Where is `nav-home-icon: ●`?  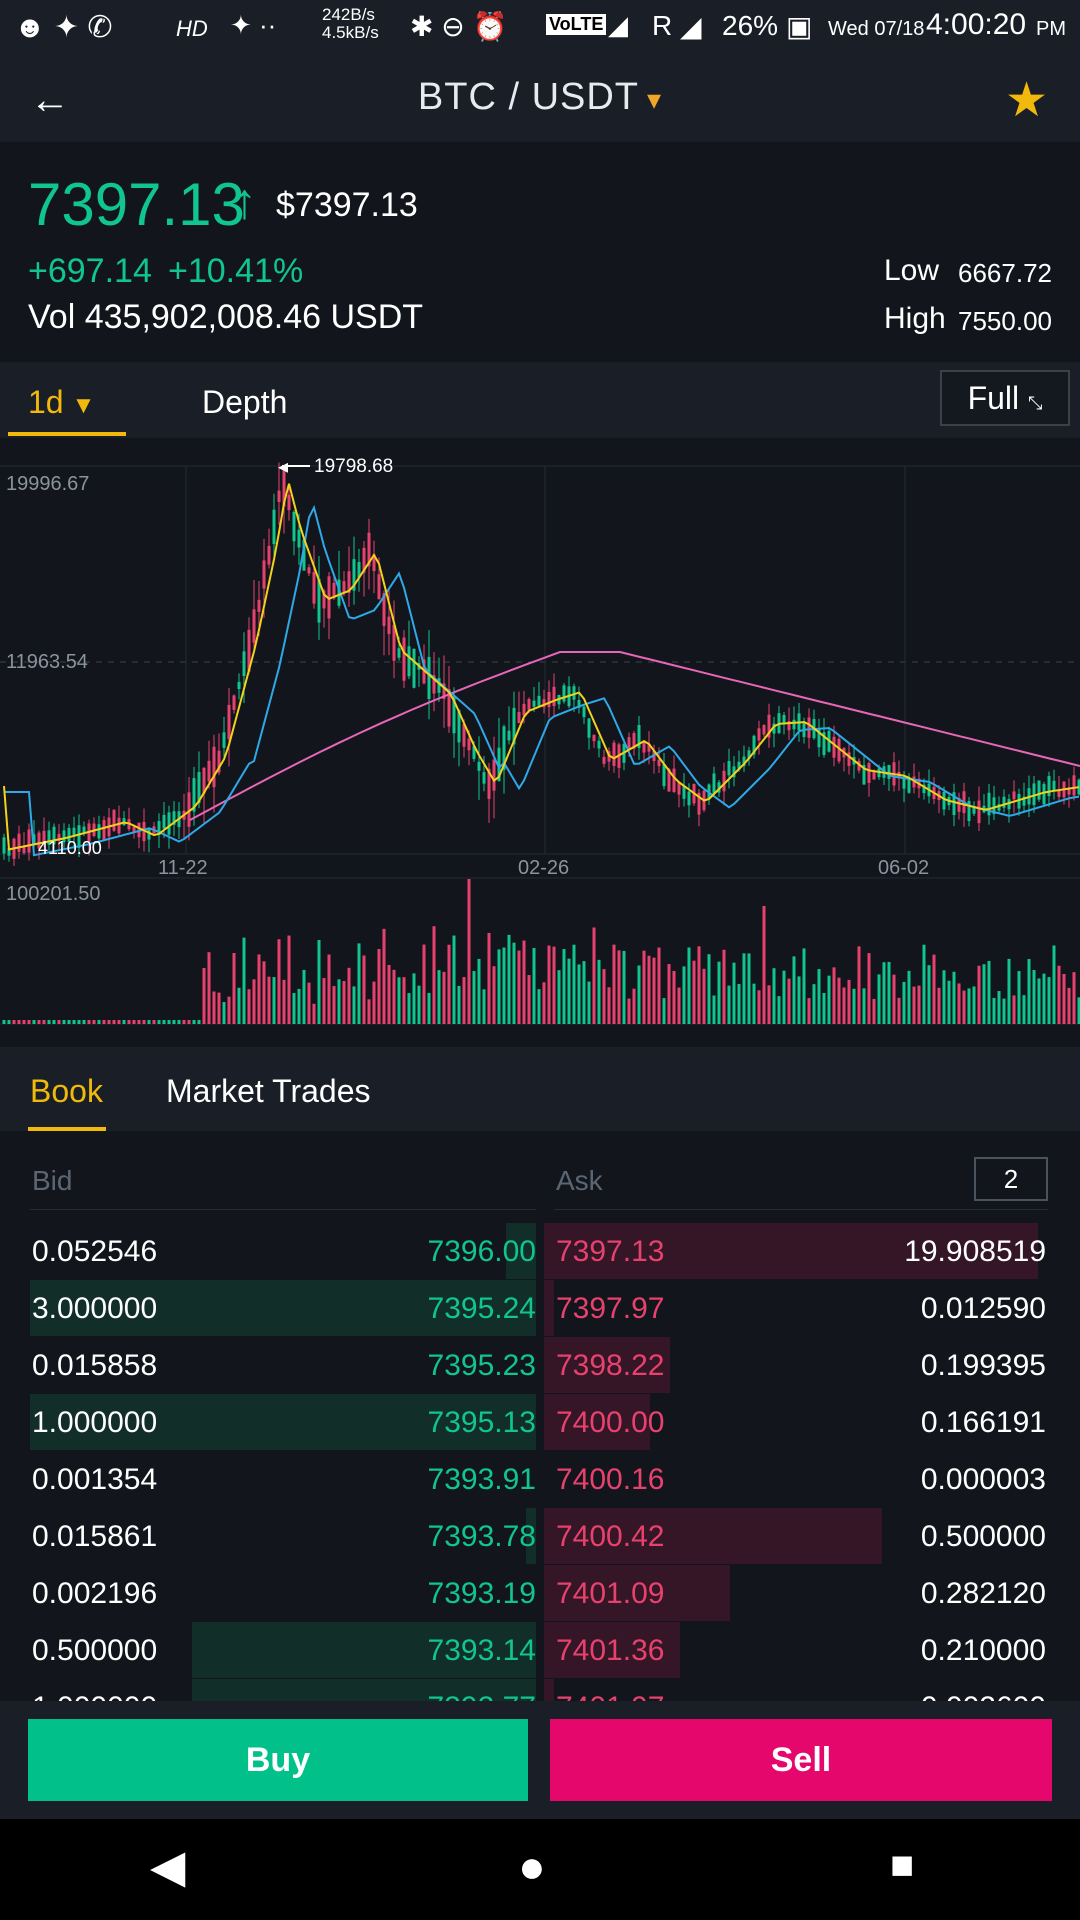 nav-home-icon: ● is located at coordinates (532, 1866).